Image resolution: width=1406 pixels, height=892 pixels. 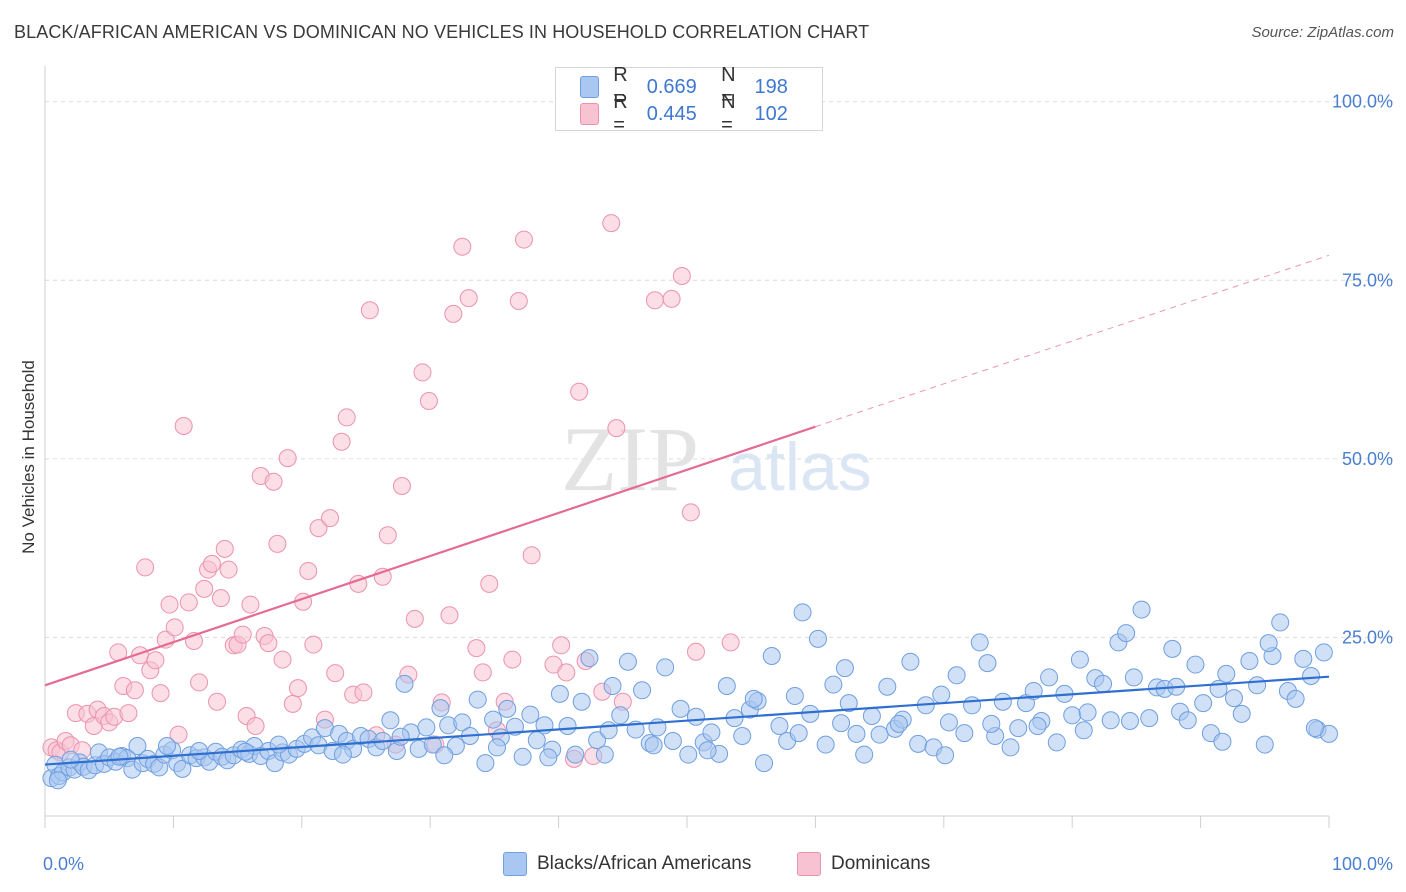 I want to click on blue-swatch-icon, so click(x=515, y=864).